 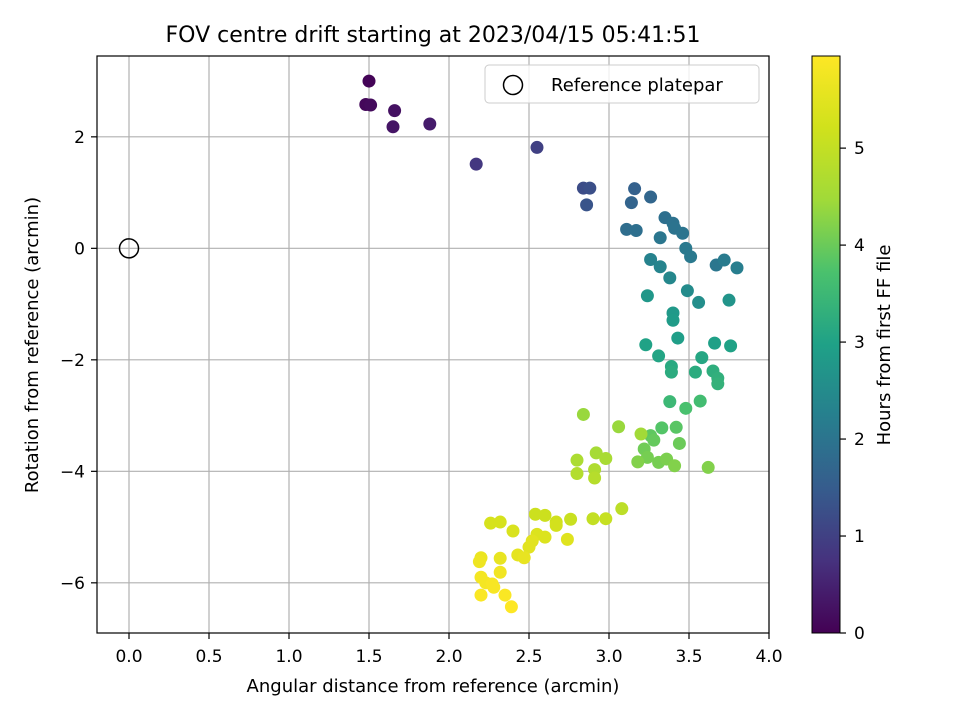 What do you see at coordinates (208, 657) in the screenshot?
I see `x-tick-label: 0.5` at bounding box center [208, 657].